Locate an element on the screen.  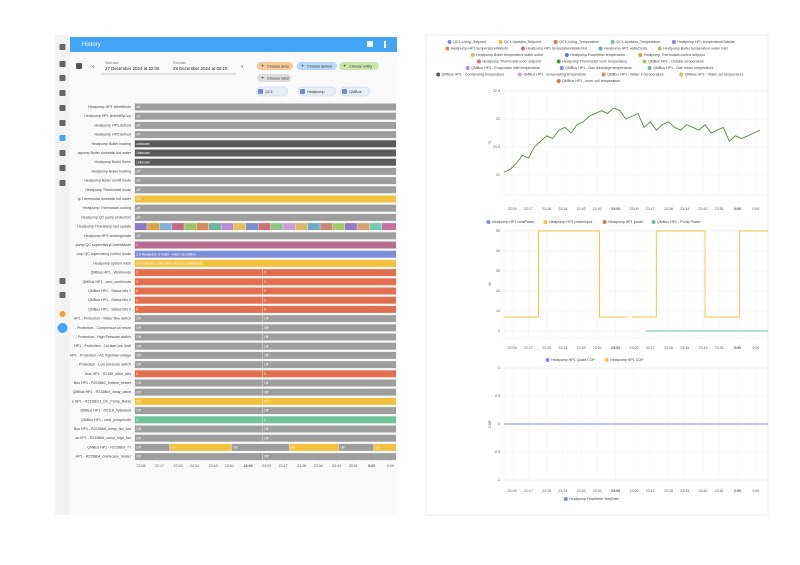
row-label: QMBus HP1 - Status bits 1 is located at coordinates (109, 291).